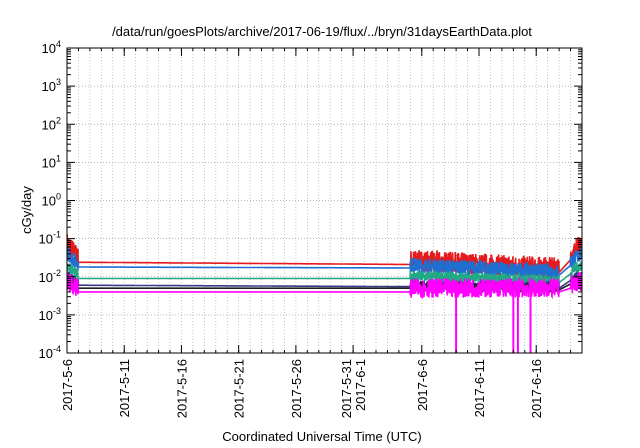 The height and width of the screenshot is (448, 640). I want to click on y-tick-label: 10², so click(51, 123).